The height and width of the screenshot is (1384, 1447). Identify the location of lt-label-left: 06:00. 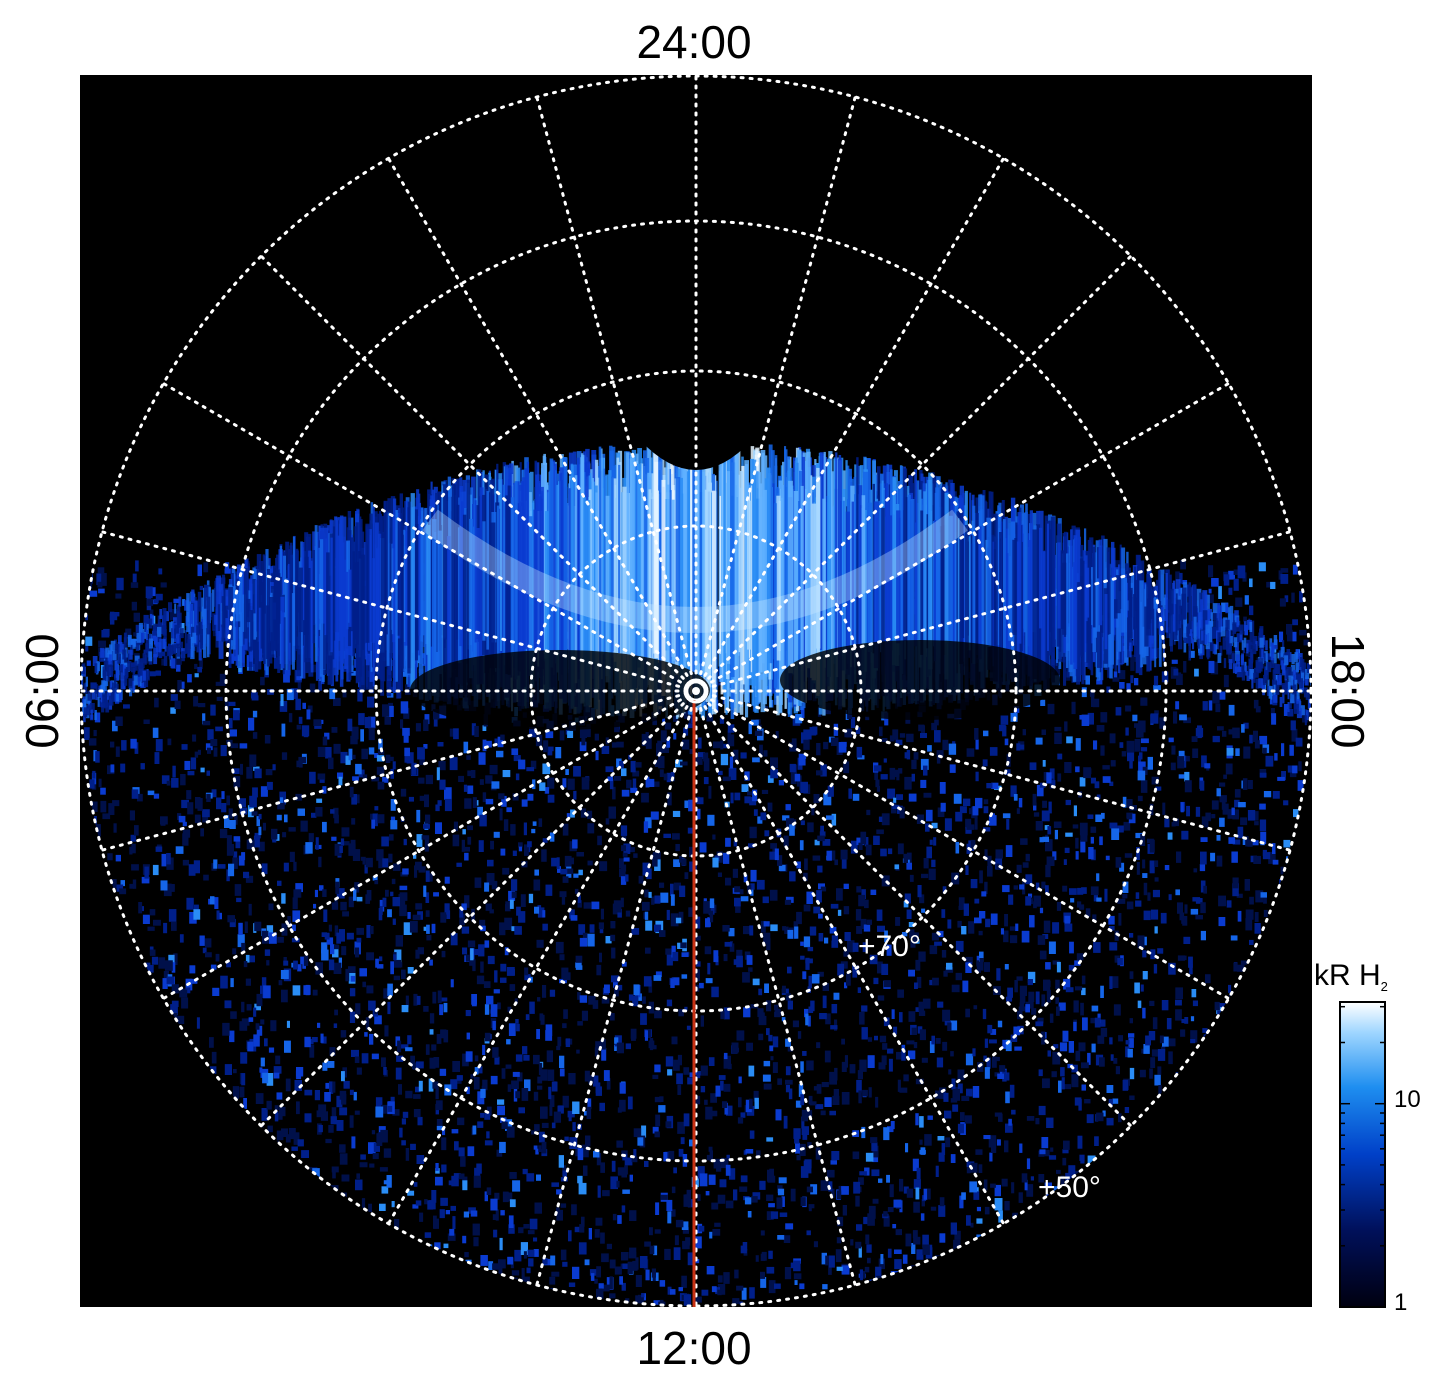
(42, 690).